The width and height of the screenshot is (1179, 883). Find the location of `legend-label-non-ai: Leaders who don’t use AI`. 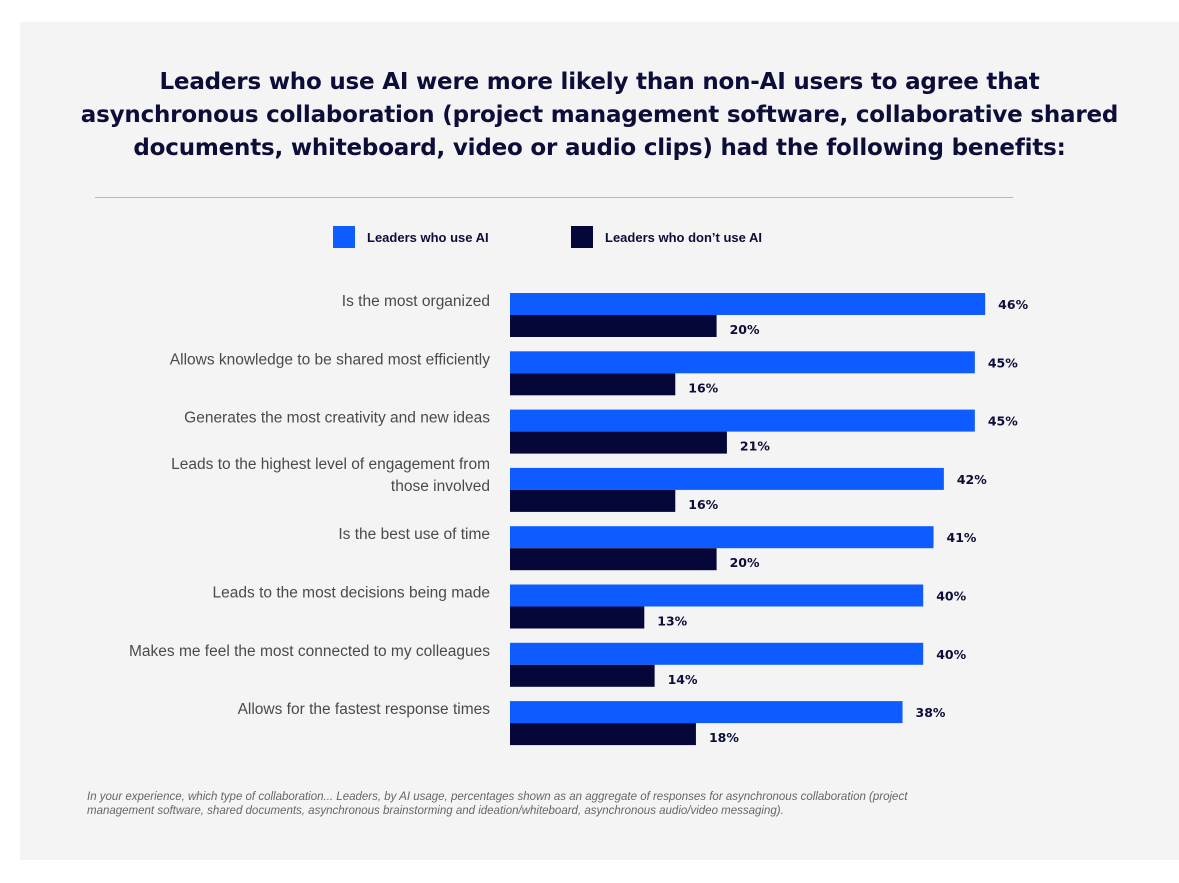

legend-label-non-ai: Leaders who don’t use AI is located at coordinates (683, 237).